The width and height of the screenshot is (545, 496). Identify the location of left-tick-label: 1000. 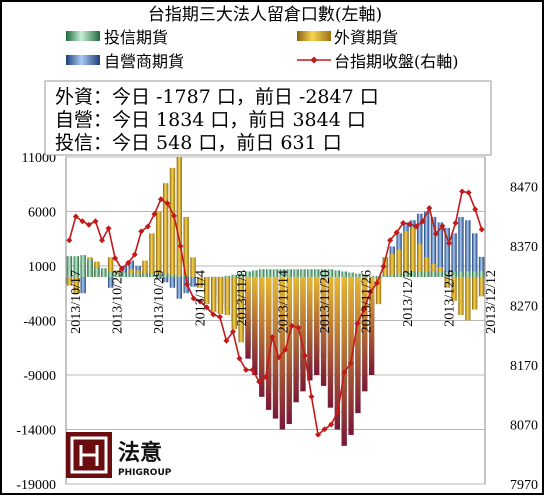
(42, 267).